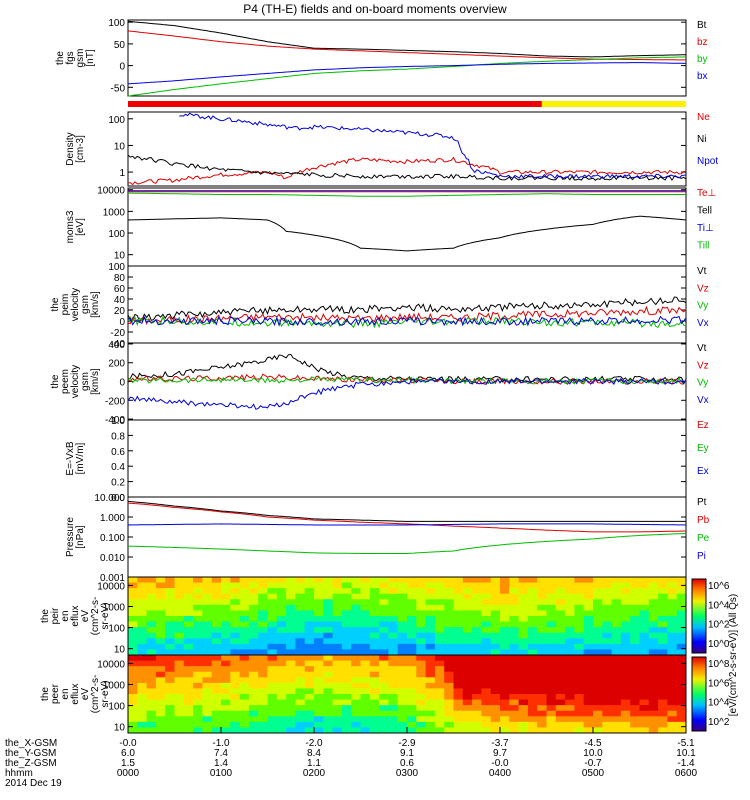 The width and height of the screenshot is (750, 800). What do you see at coordinates (120, 278) in the screenshot?
I see `y-tick-label: 80` at bounding box center [120, 278].